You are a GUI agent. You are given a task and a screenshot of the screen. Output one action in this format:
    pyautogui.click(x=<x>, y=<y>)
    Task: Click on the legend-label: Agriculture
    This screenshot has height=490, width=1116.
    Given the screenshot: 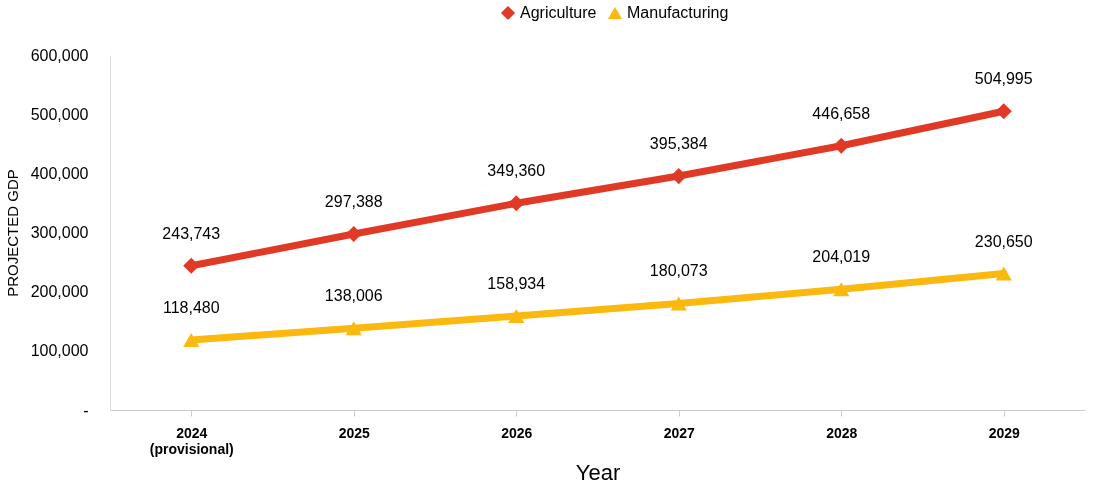 What is the action you would take?
    pyautogui.click(x=558, y=12)
    